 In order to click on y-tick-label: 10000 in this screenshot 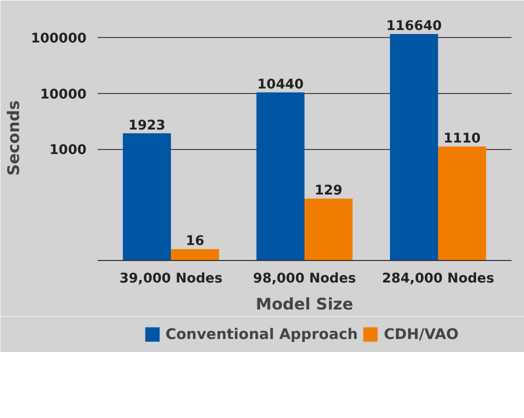, I will do `click(63, 94)`.